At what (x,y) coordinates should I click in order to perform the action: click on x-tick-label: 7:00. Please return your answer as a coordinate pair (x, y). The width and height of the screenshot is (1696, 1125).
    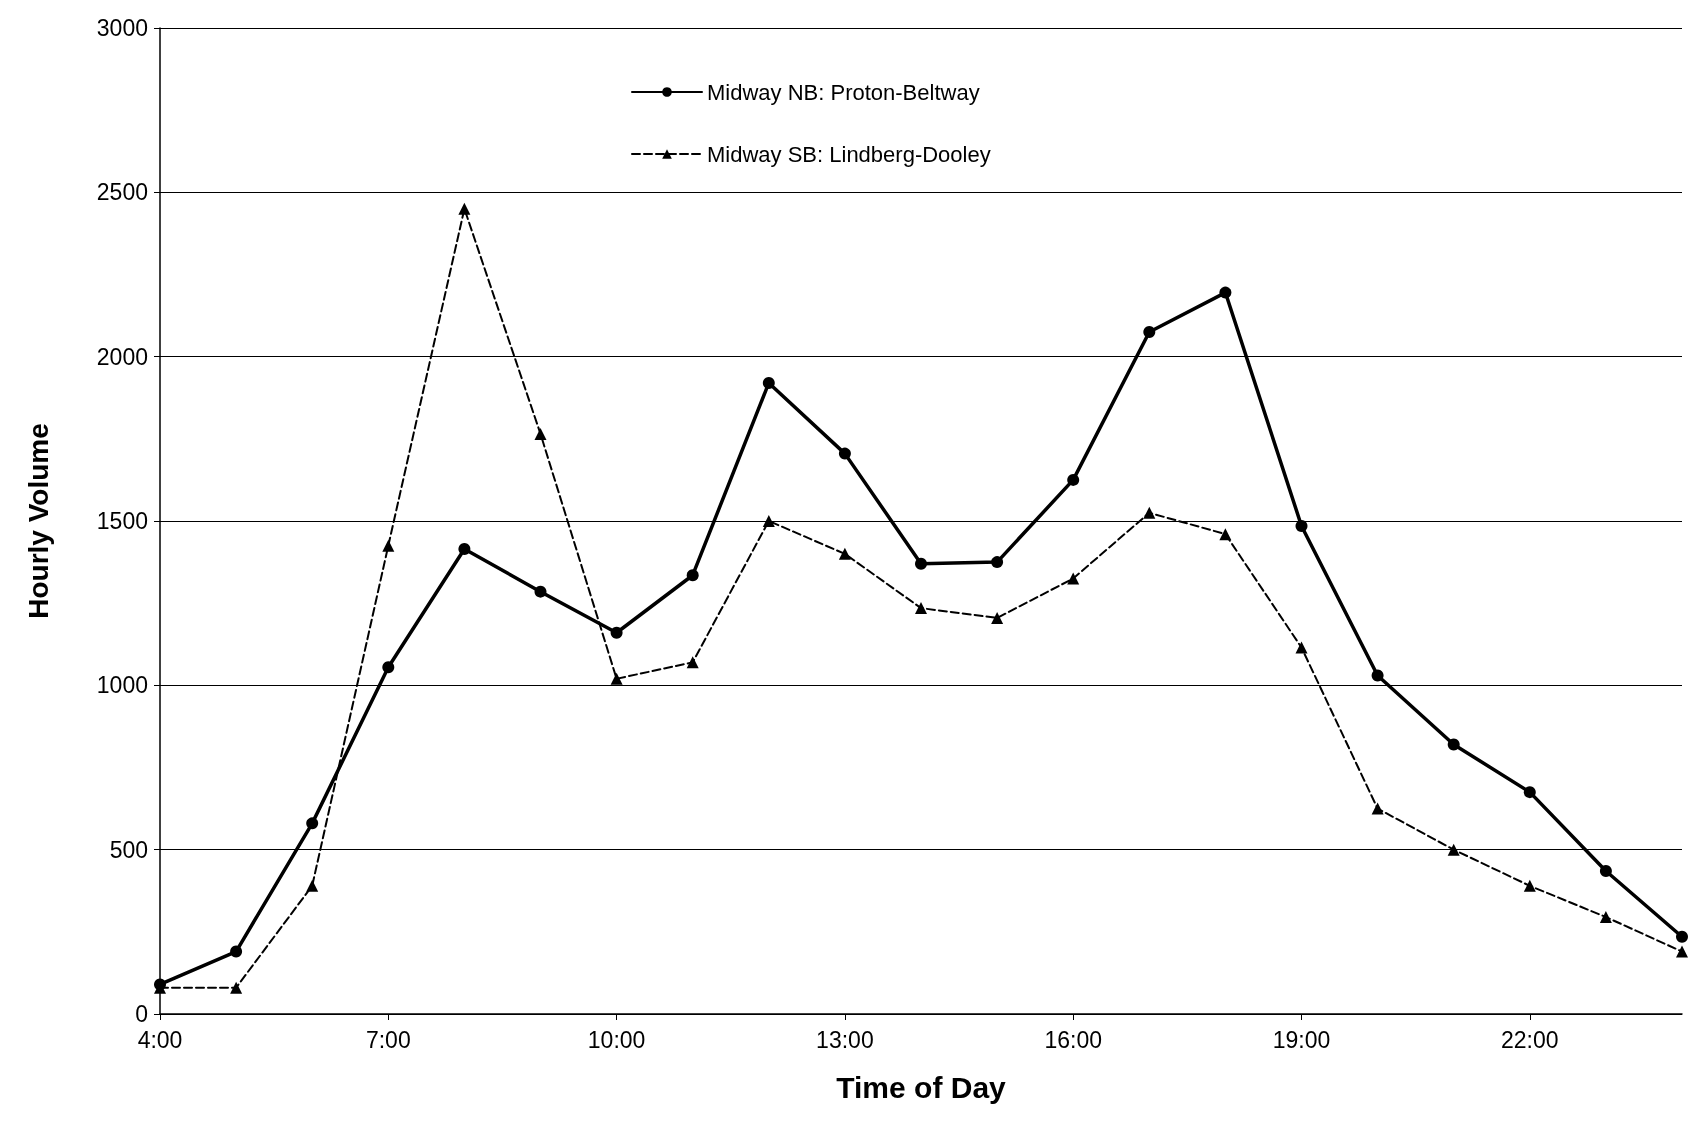
    Looking at the image, I should click on (388, 1039).